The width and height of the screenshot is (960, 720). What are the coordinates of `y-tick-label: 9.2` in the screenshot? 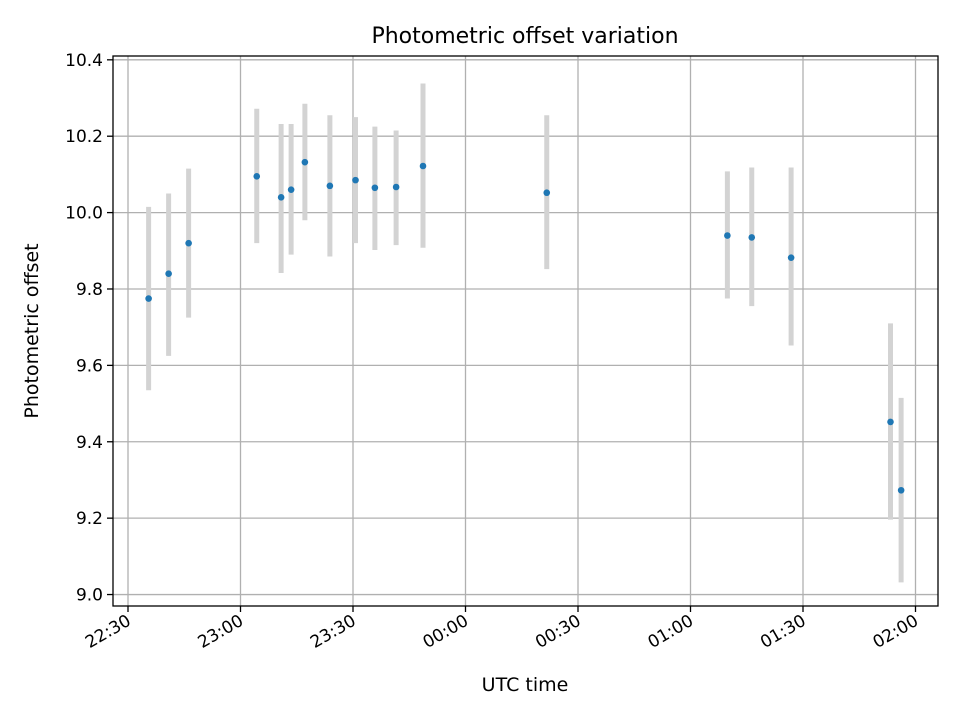 It's located at (89, 519).